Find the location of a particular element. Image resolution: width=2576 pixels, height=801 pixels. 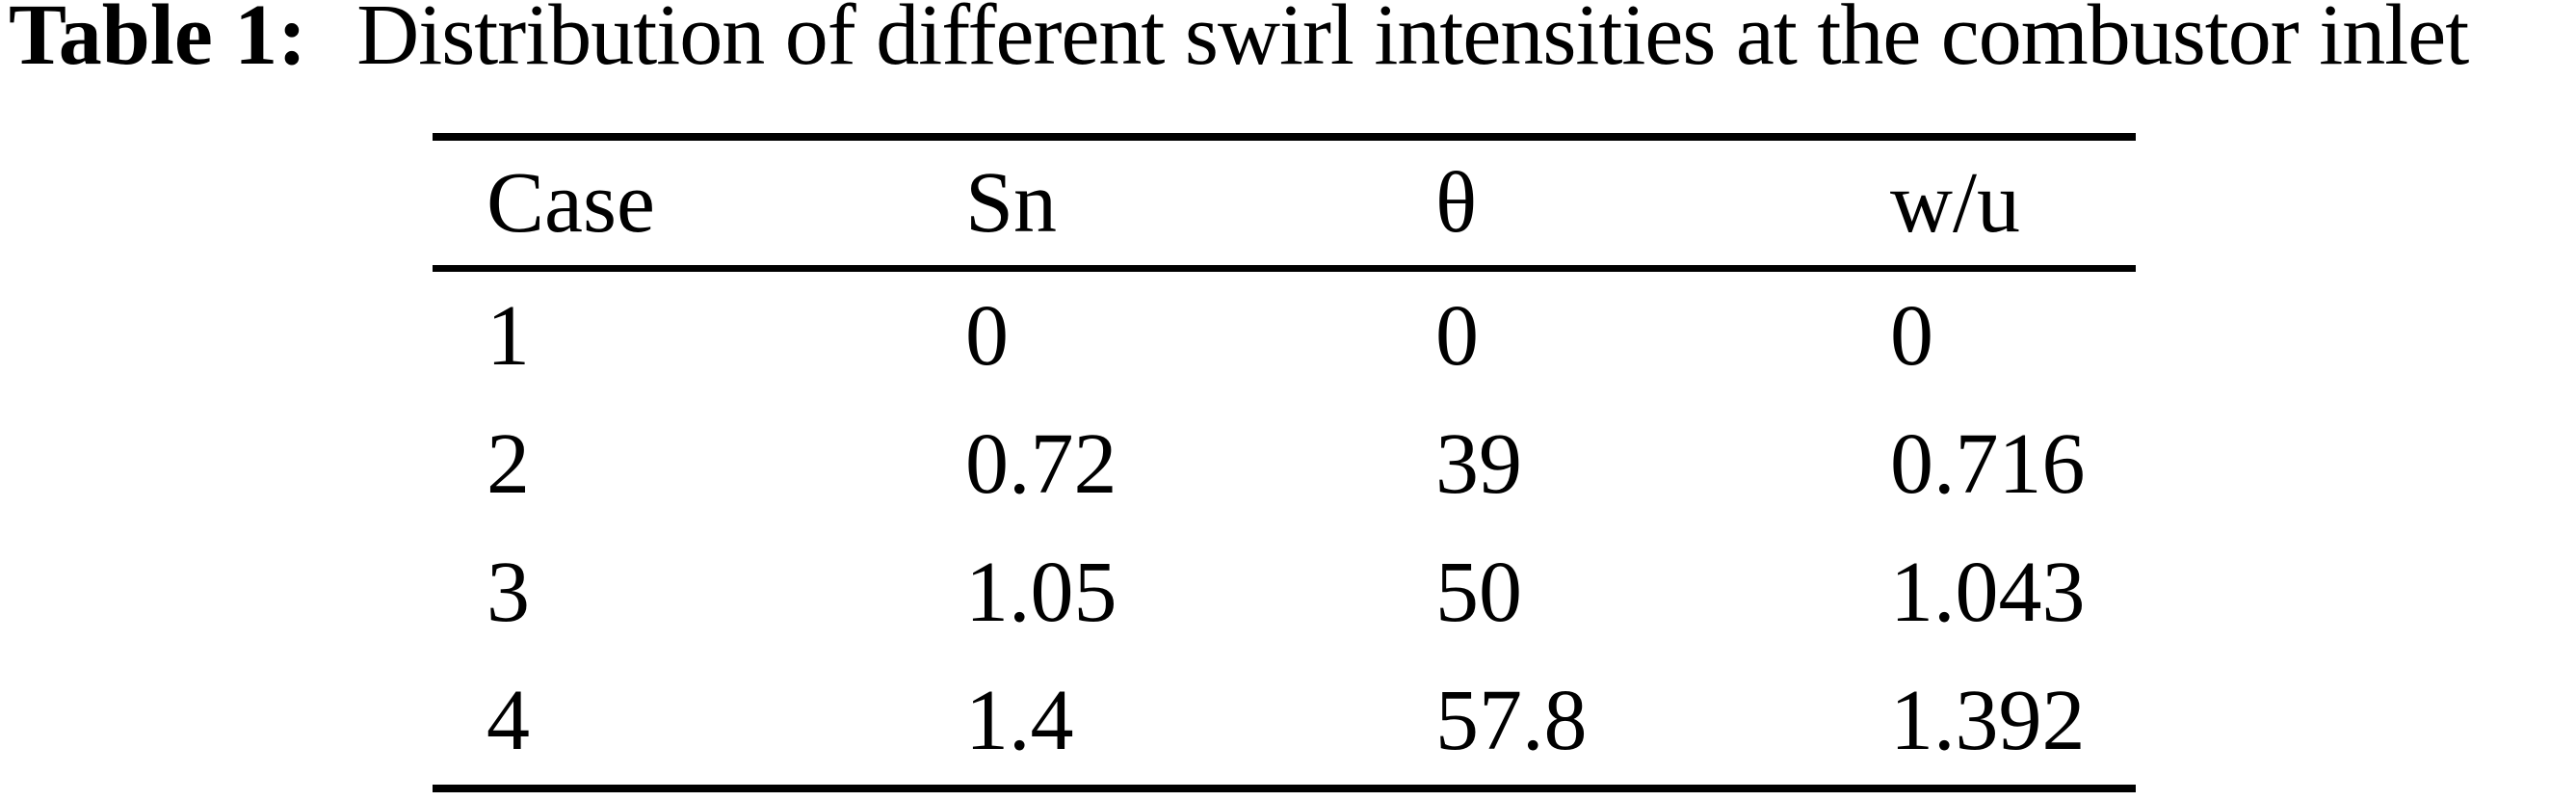

table-caption-label: Table 1: is located at coordinates (158, 42).